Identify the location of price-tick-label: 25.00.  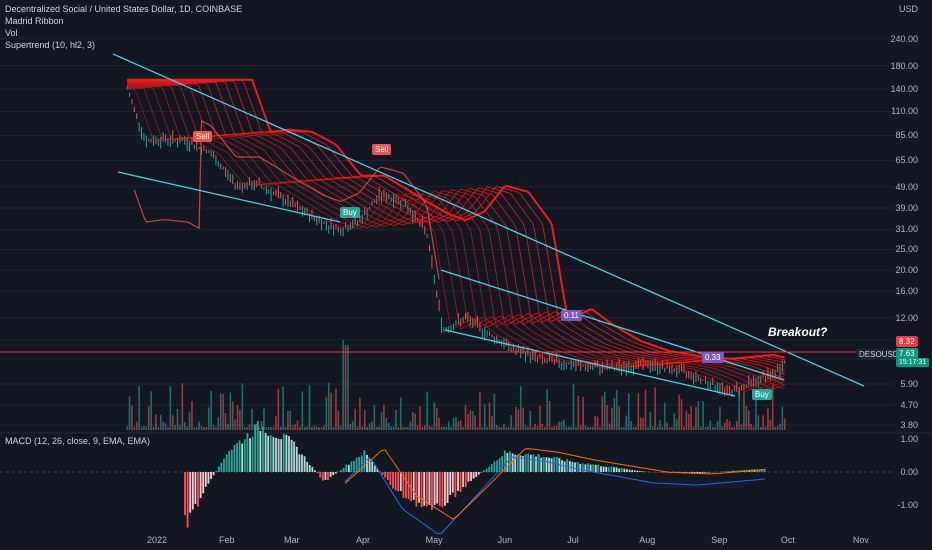
(906, 249).